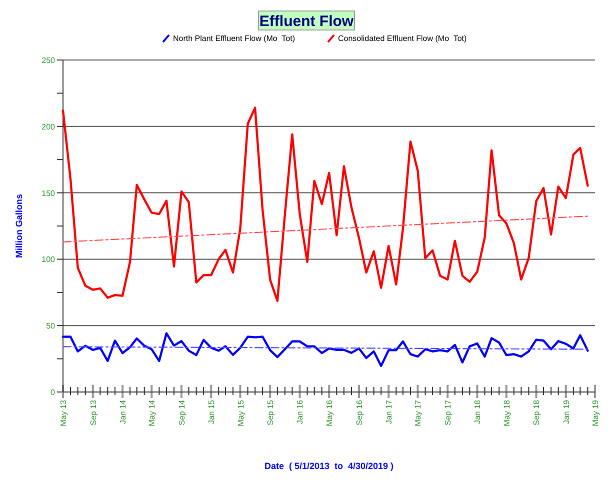 The image size is (613, 485). Describe the element at coordinates (595, 412) in the screenshot. I see `x-tick-label: May 19` at that location.